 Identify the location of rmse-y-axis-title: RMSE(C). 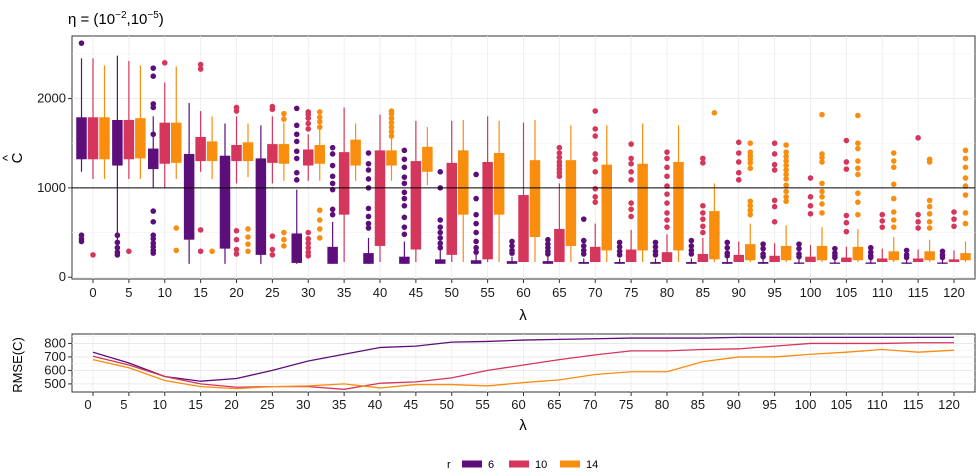
(17, 365).